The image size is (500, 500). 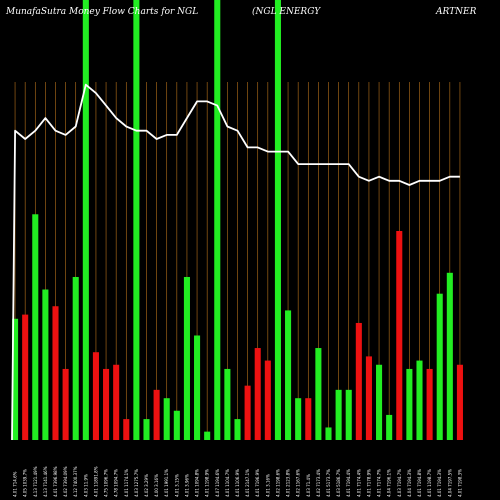 What do you see at coordinates (277, 483) in the screenshot?
I see `tick-label: 4.02 1198.6%` at bounding box center [277, 483].